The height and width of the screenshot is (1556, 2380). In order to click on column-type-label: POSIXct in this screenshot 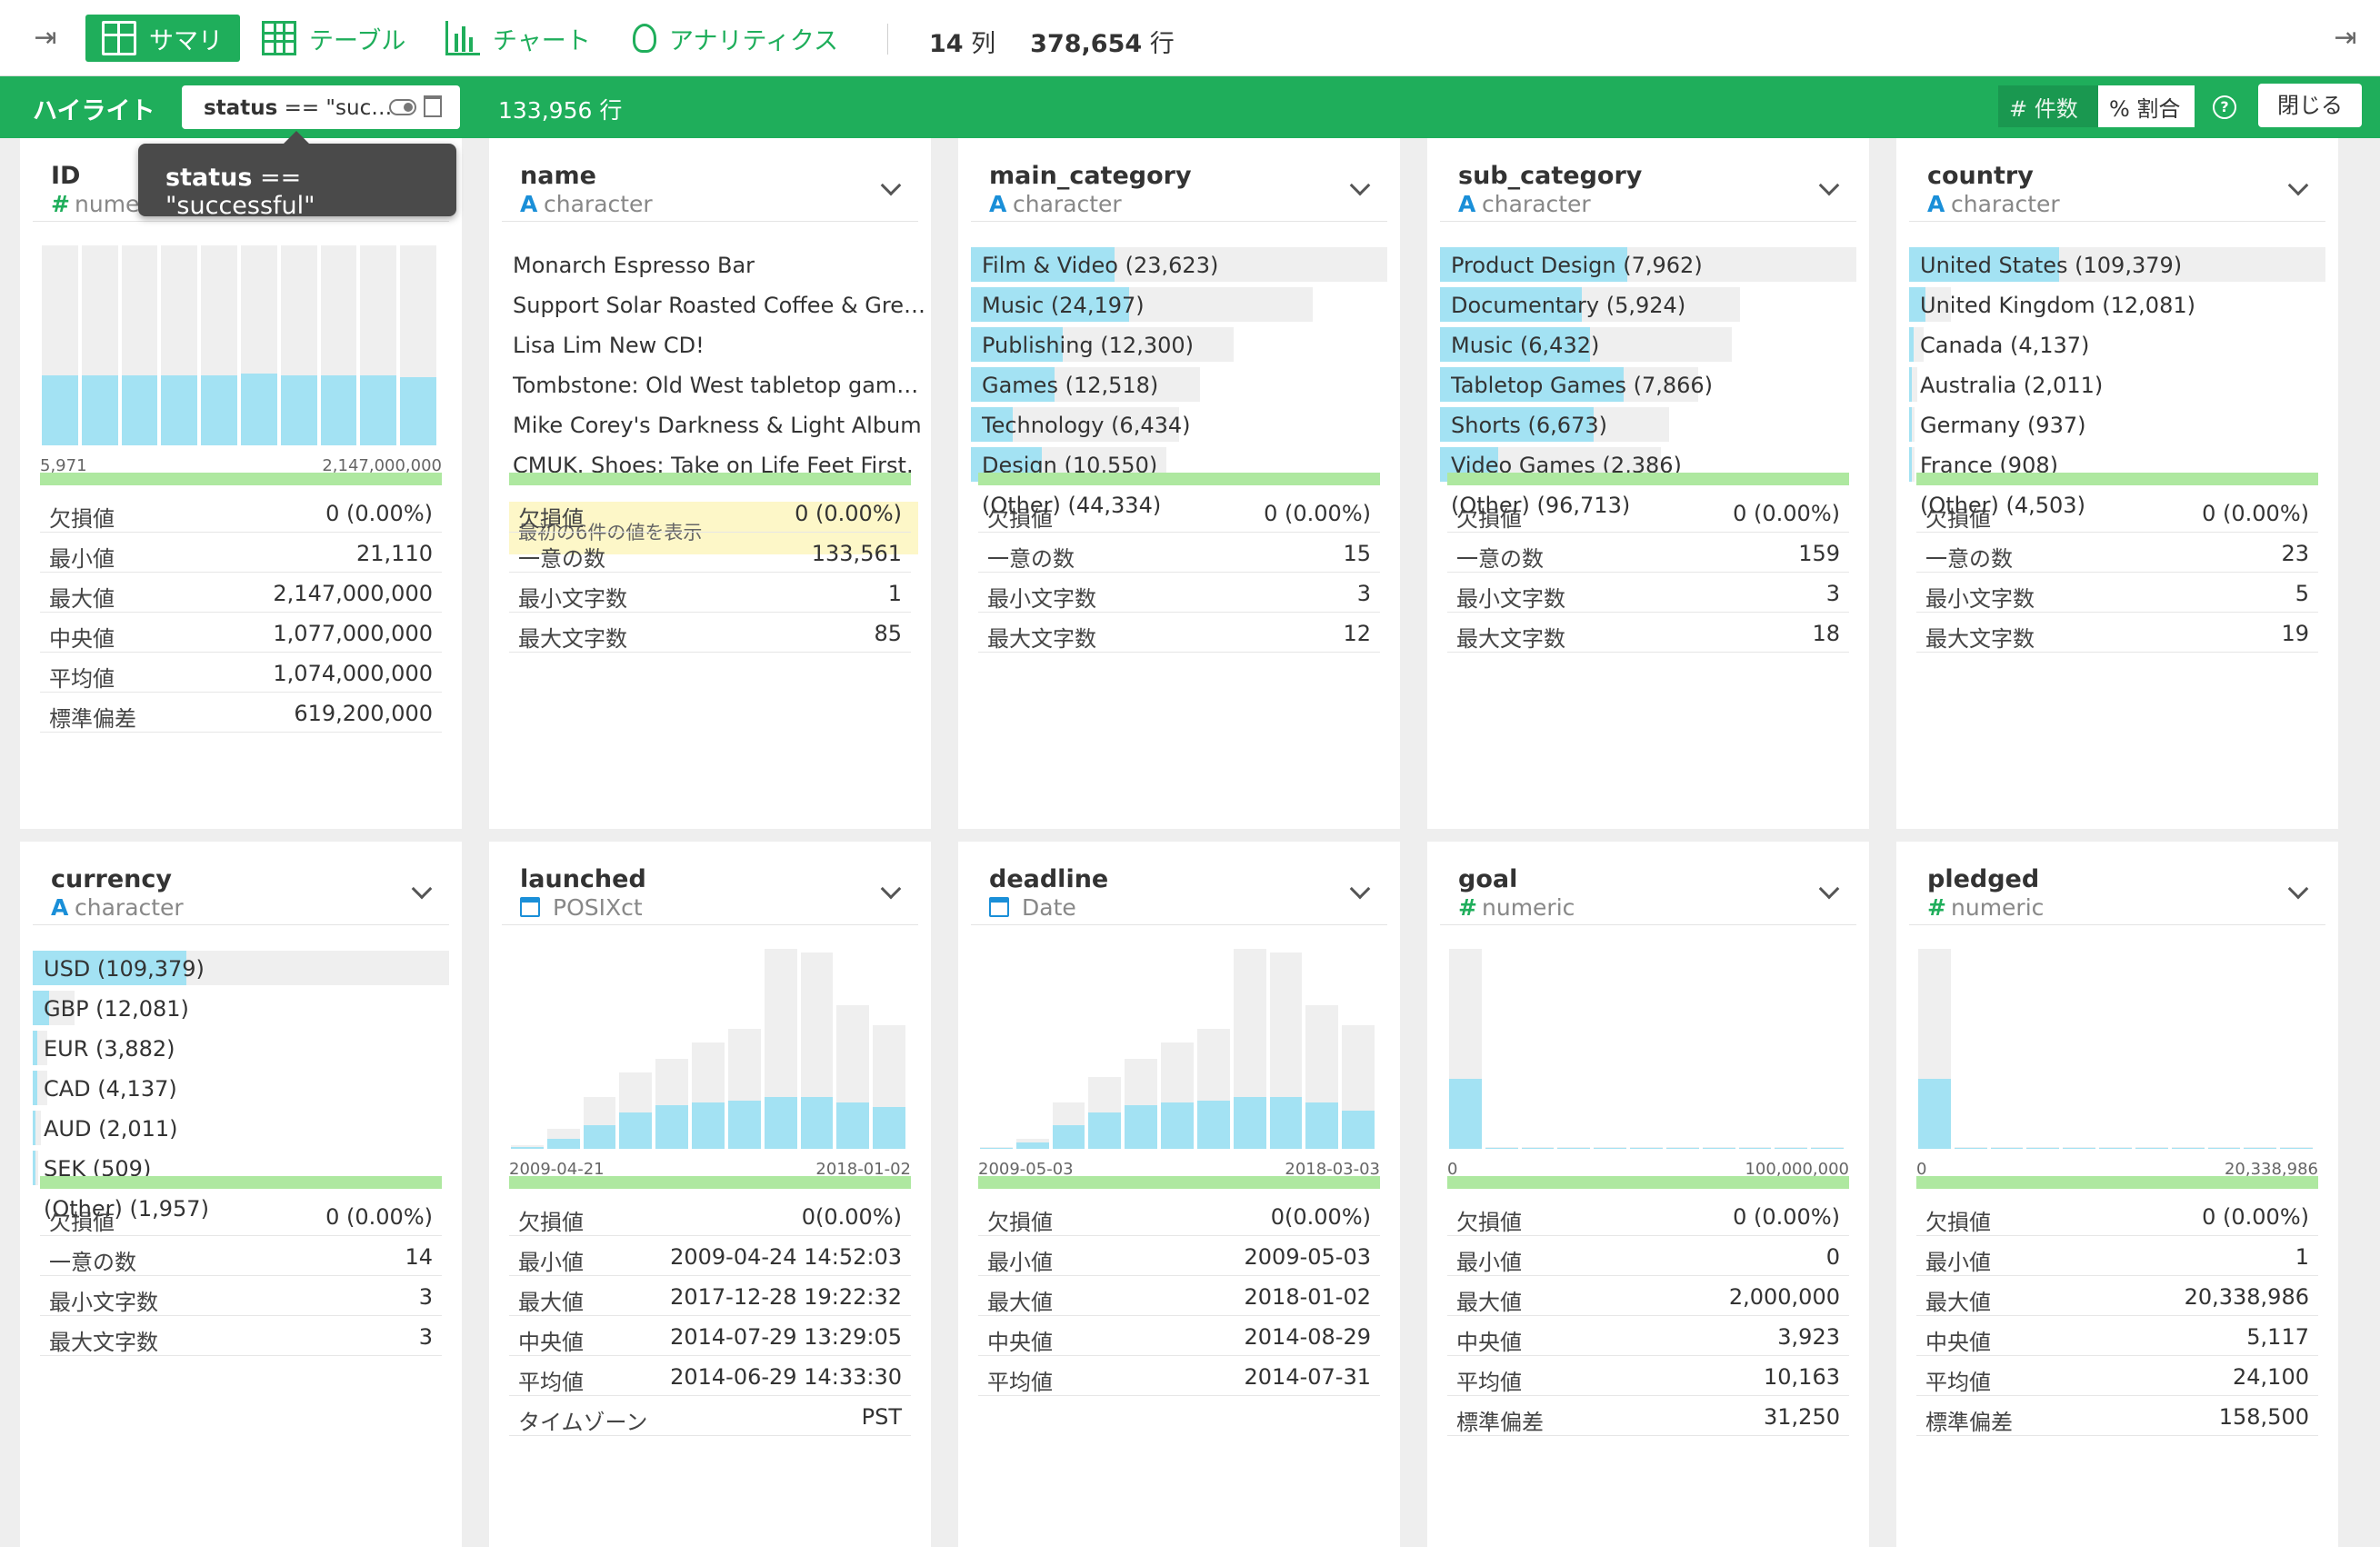, I will do `click(598, 907)`.